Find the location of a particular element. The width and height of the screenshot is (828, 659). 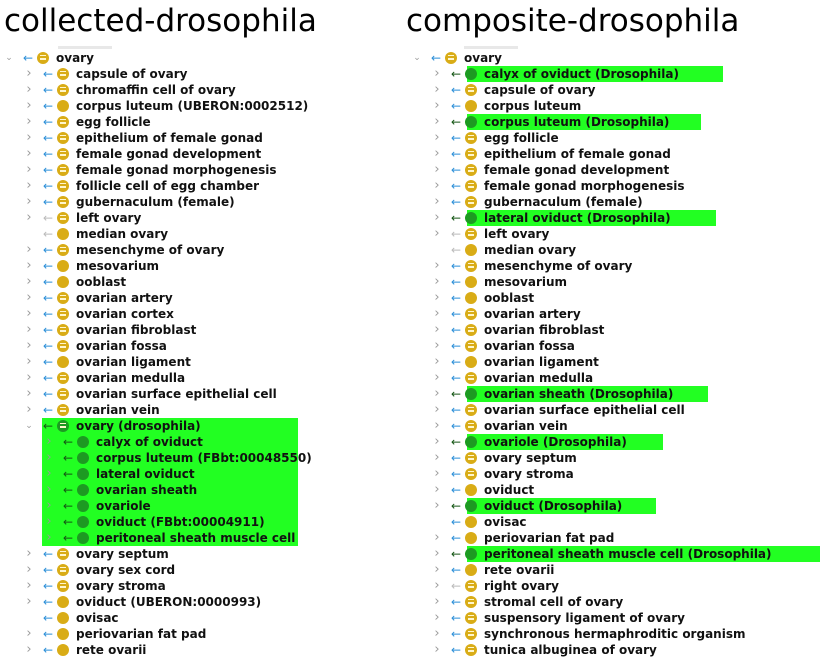

tree-row: › ← oviduct (UBERON:0000993) is located at coordinates (205, 602).